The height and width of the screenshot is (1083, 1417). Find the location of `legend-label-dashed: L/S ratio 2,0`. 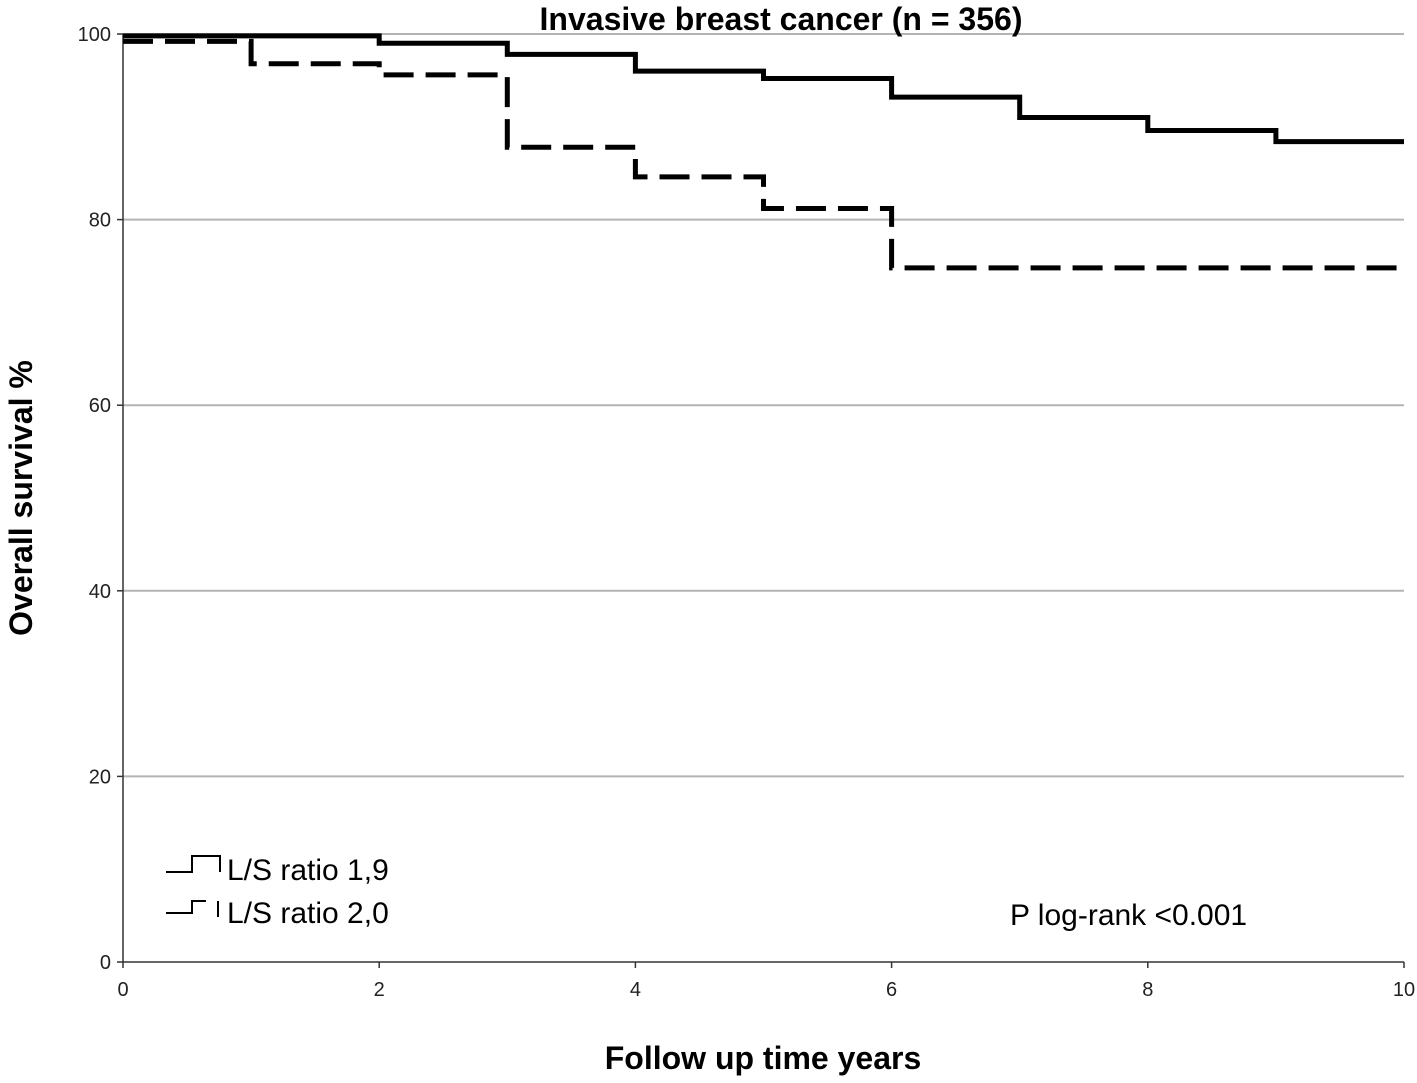

legend-label-dashed: L/S ratio 2,0 is located at coordinates (308, 913).